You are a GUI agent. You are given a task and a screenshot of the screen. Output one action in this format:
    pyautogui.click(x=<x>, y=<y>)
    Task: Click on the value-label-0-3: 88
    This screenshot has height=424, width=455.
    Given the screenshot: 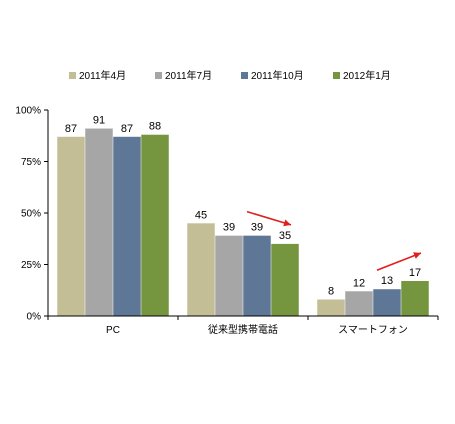 What is the action you would take?
    pyautogui.click(x=155, y=127)
    